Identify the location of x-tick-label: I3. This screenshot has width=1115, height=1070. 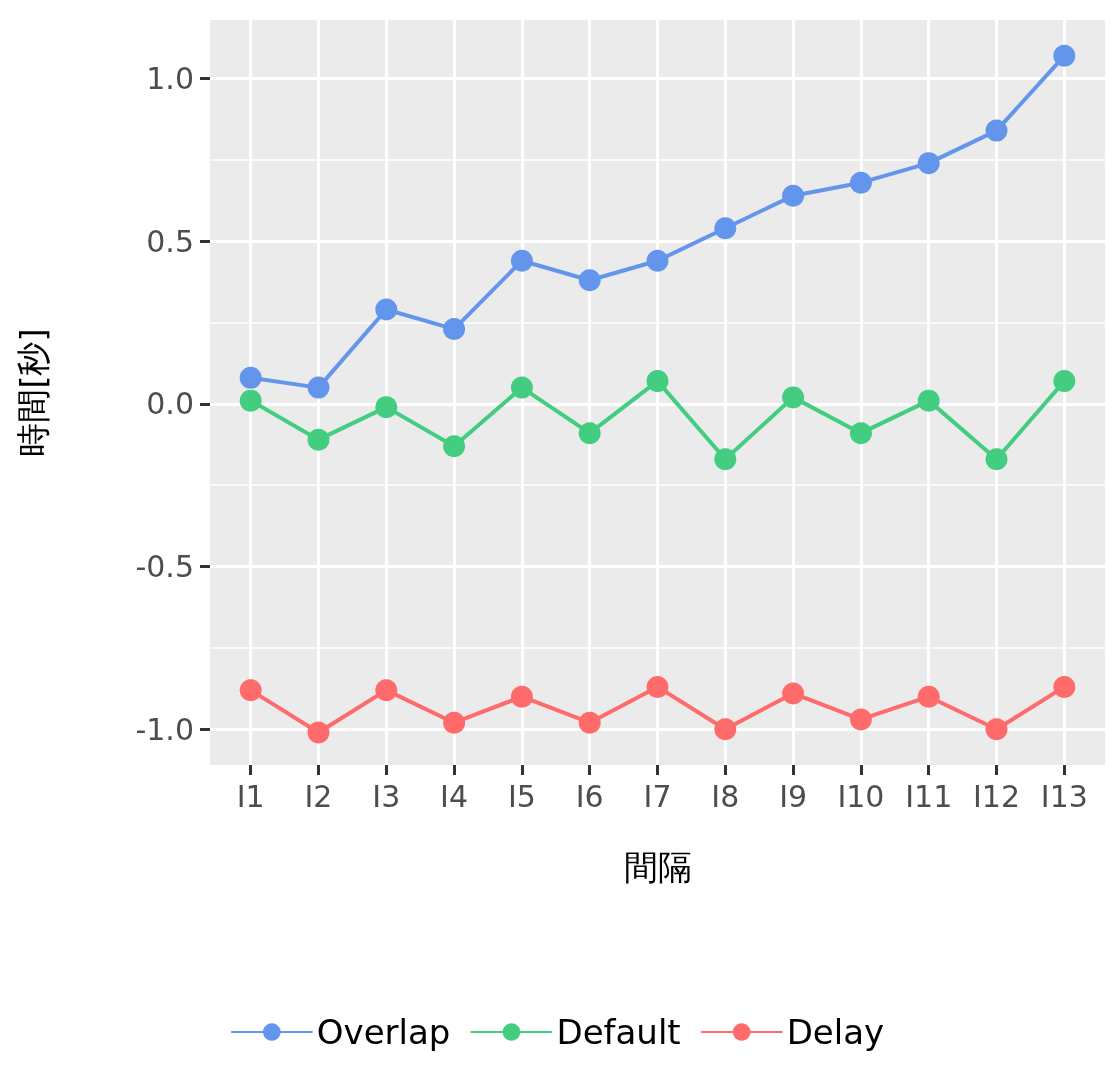
(386, 796).